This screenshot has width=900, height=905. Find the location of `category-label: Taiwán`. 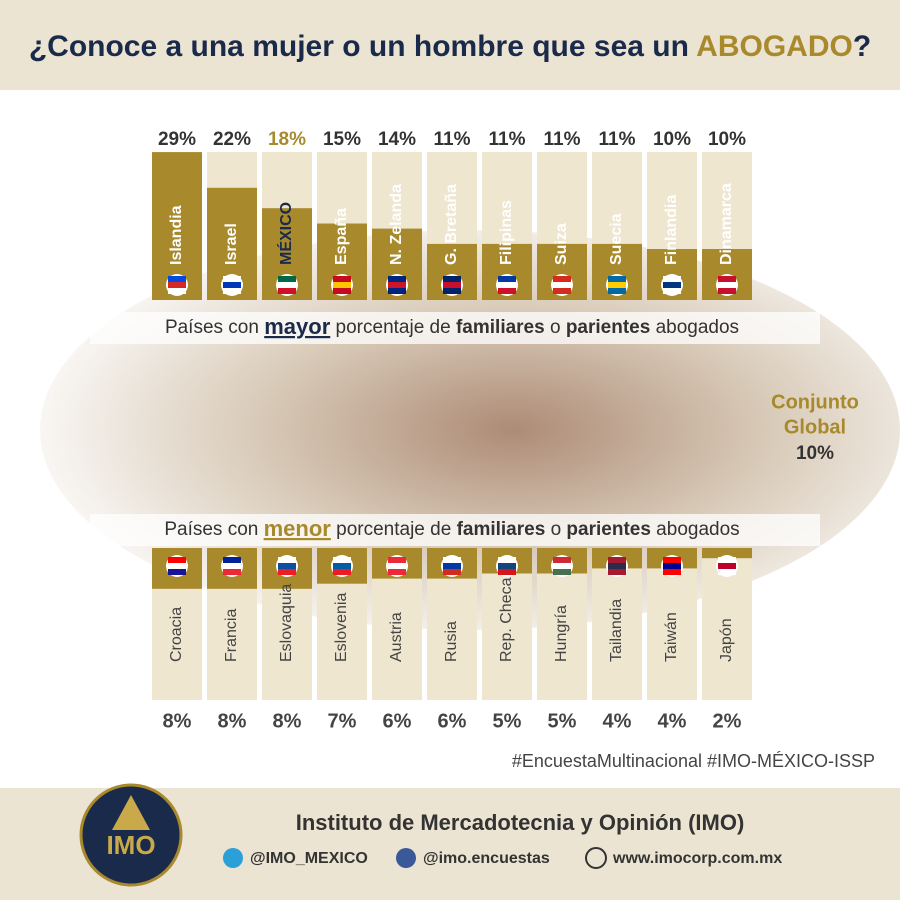

category-label: Taiwán is located at coordinates (671, 637).